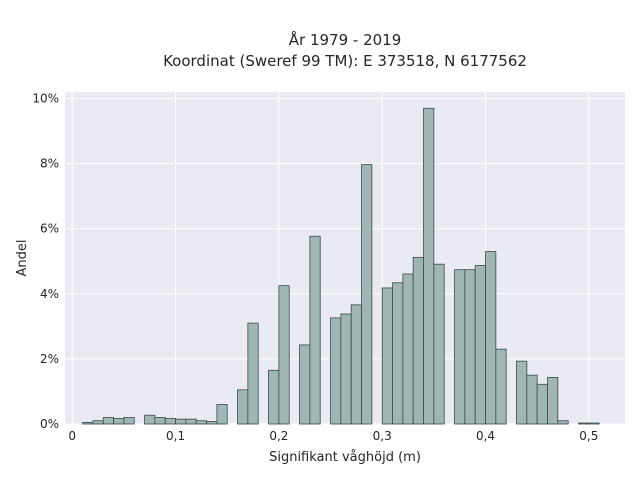 The height and width of the screenshot is (484, 640). I want to click on y-tick-label: 2%, so click(49, 359).